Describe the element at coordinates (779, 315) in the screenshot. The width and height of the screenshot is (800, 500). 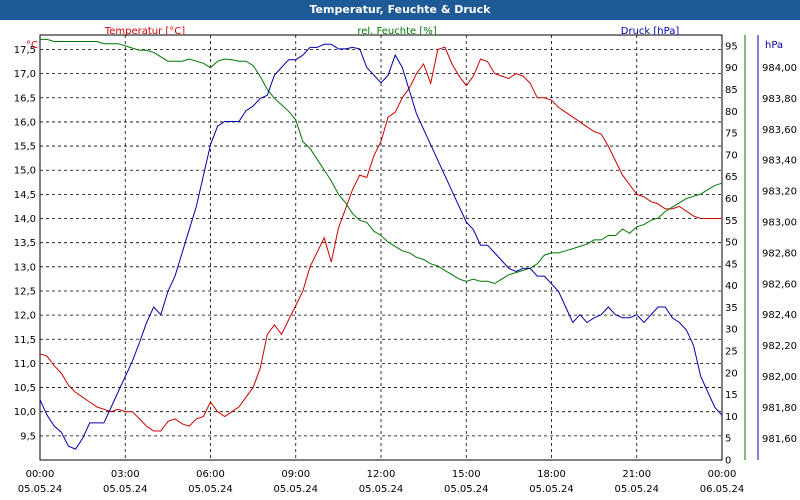
I see `press-tick-label: 982,40` at that location.